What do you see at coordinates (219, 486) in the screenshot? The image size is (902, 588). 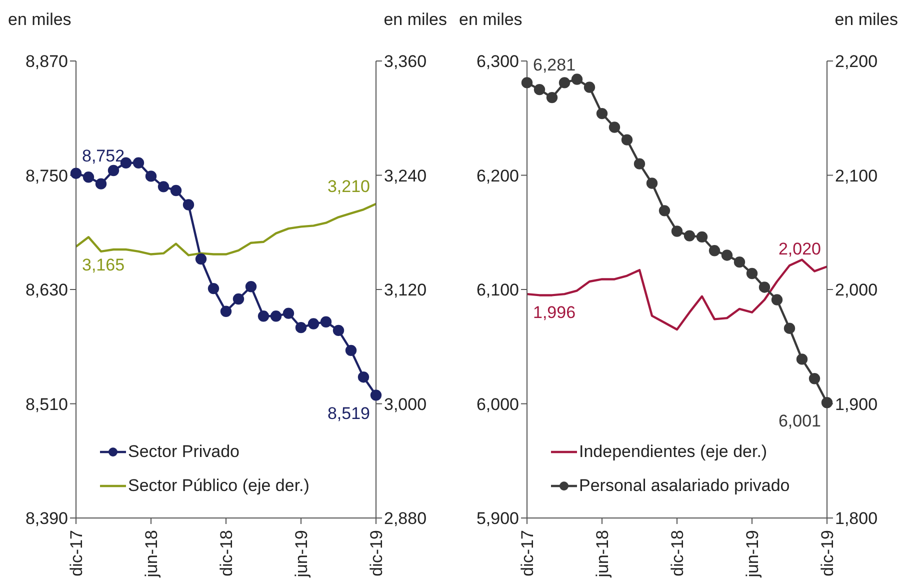 I see `legend-label: Sector Público (eje der.)` at bounding box center [219, 486].